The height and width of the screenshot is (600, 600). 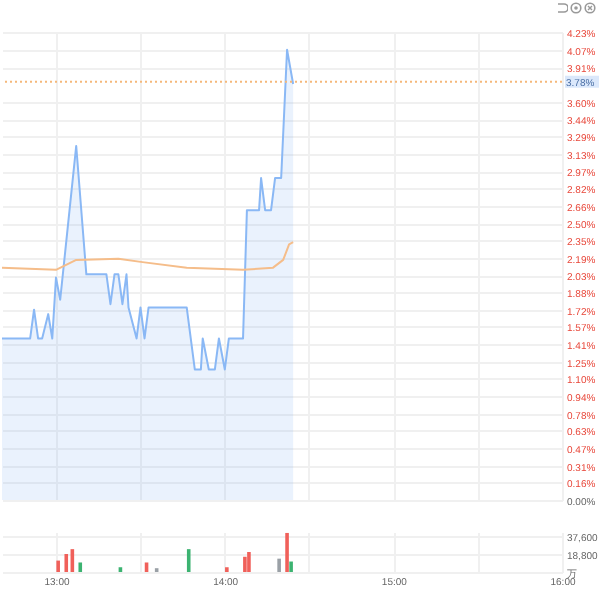 What do you see at coordinates (148, 256) in the screenshot?
I see `line-series` at bounding box center [148, 256].